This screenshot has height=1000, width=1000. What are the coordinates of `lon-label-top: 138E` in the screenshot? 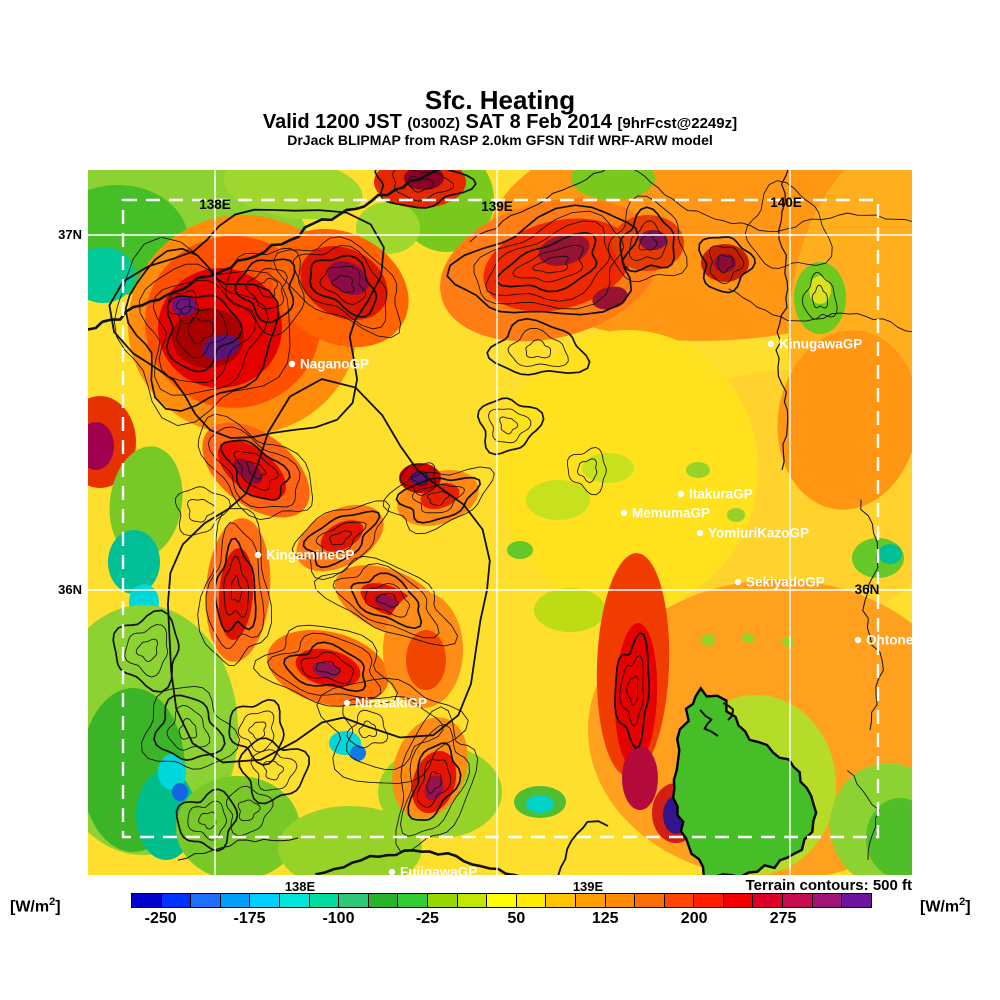 It's located at (215, 204).